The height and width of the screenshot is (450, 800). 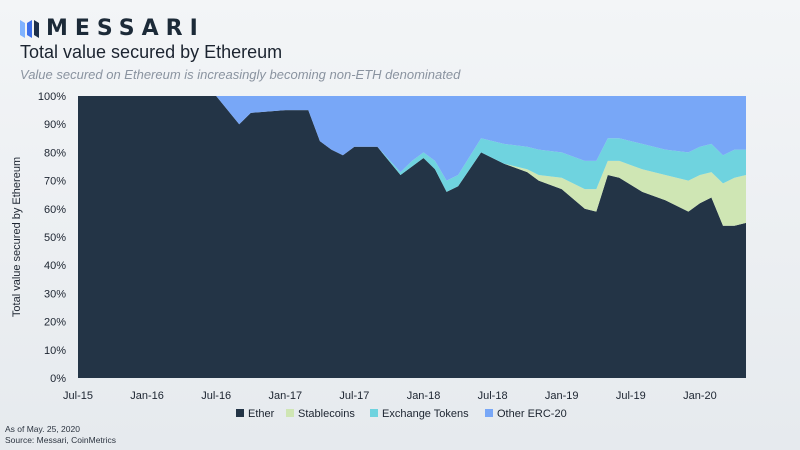 I want to click on y-tick-label: 40%, so click(x=55, y=266).